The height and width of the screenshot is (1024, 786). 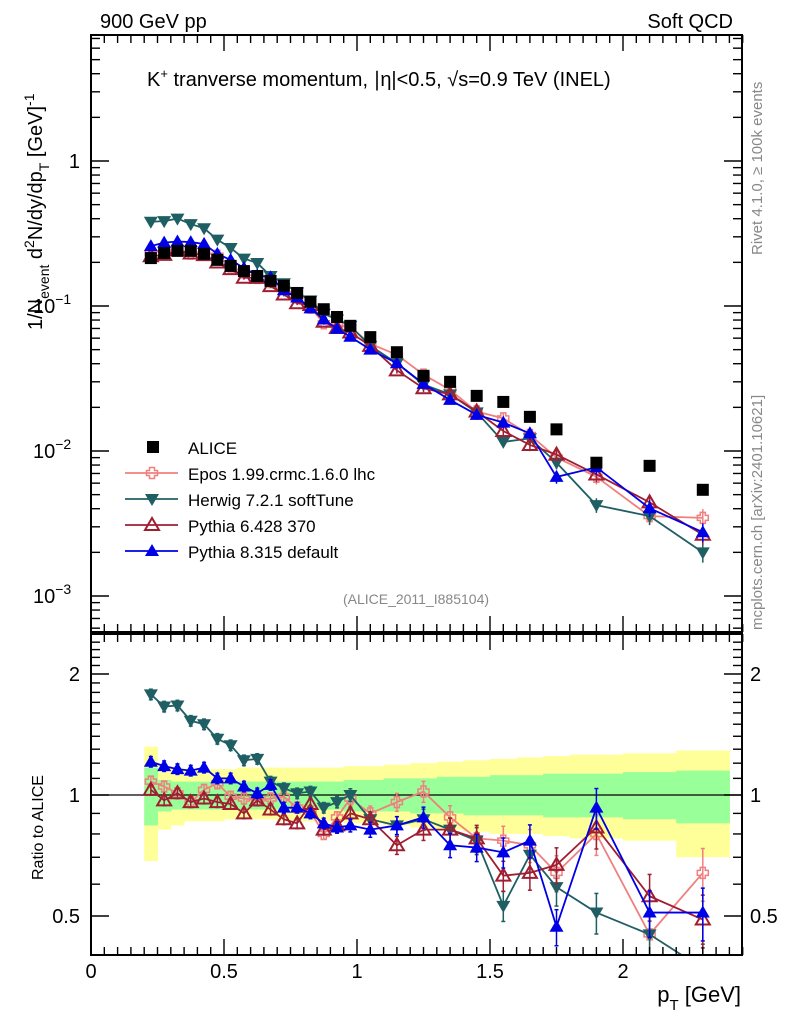 What do you see at coordinates (757, 168) in the screenshot?
I see `rivet-label: Rivet 4.1.0, ≥ 100k events` at bounding box center [757, 168].